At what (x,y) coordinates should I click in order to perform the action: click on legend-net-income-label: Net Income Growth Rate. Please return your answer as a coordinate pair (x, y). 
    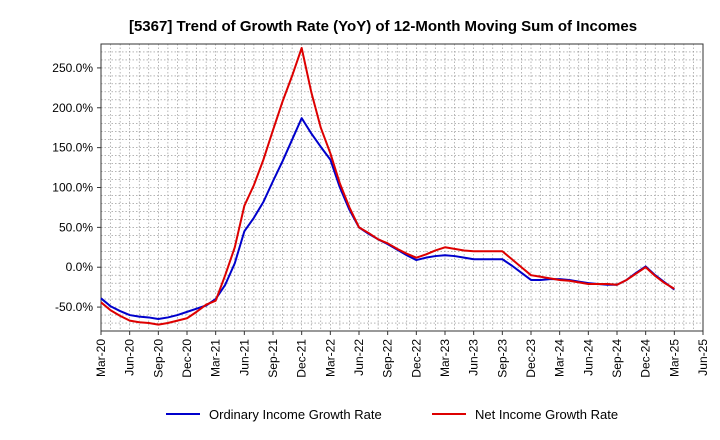
    Looking at the image, I should click on (546, 414).